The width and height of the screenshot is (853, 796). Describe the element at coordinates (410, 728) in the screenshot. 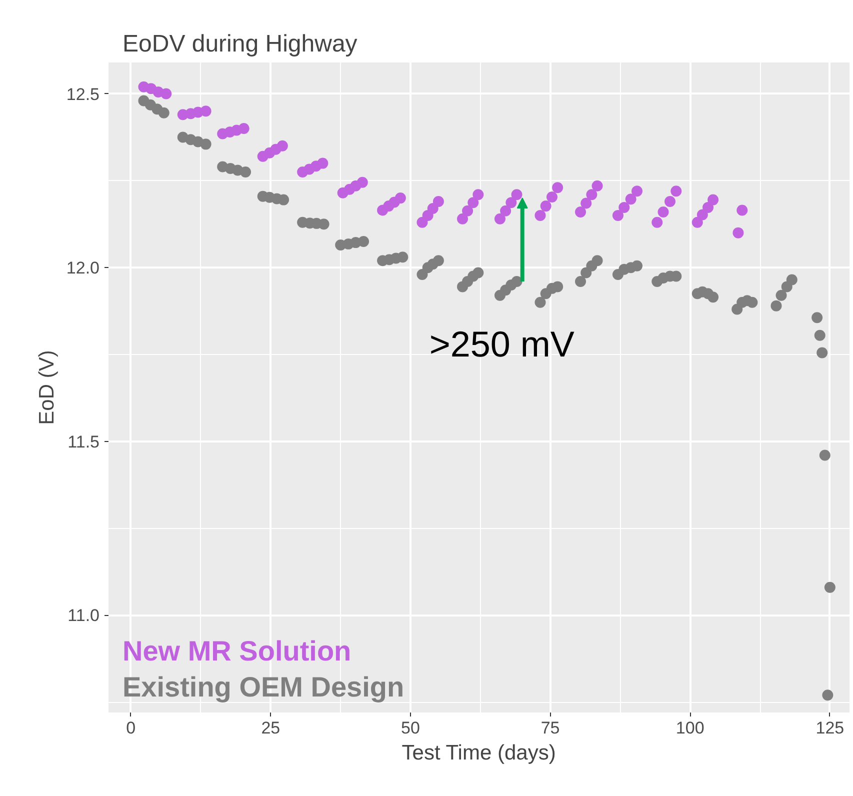

I see `x-tick-label: 50` at that location.